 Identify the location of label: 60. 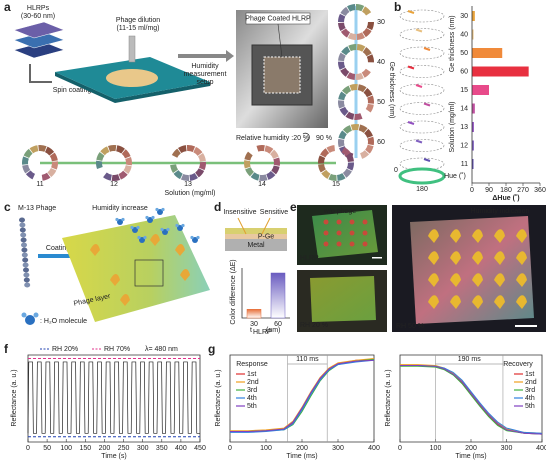
(381, 142).